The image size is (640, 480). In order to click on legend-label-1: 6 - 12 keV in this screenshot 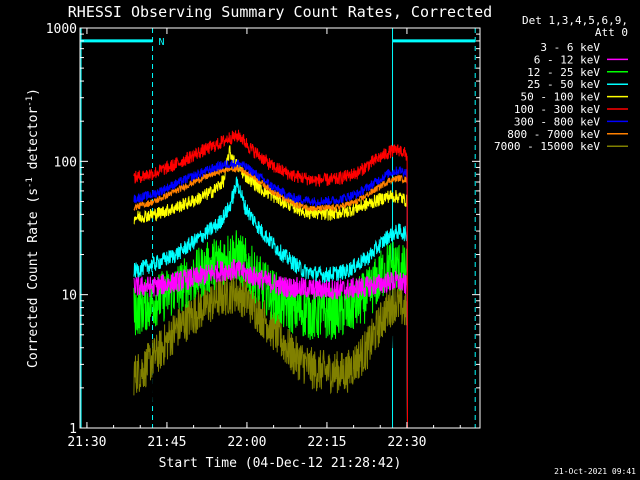, I will do `click(567, 59)`.